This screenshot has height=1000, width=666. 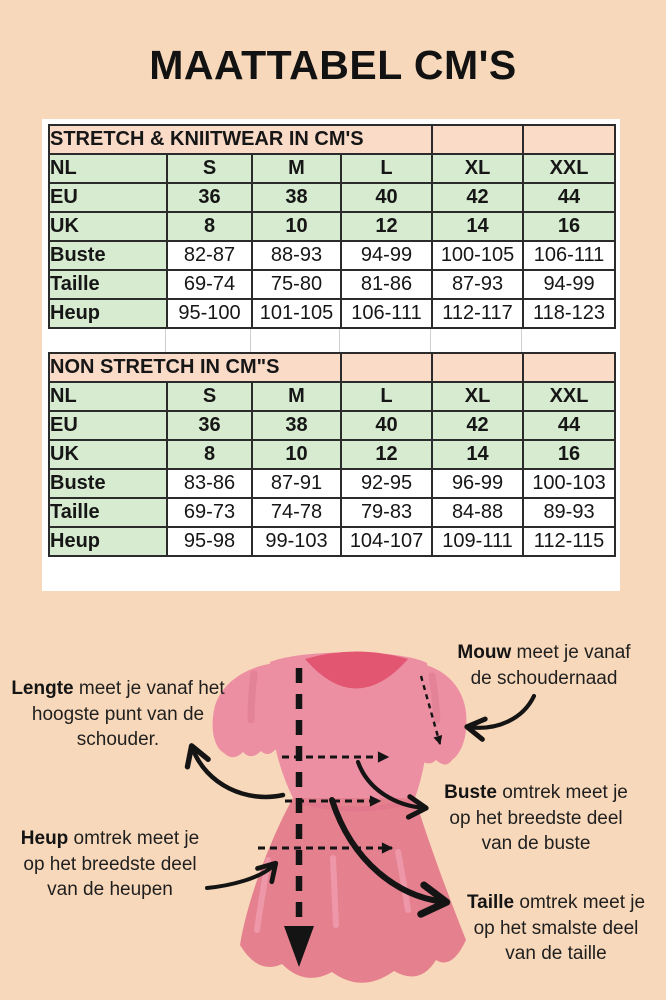 I want to click on measure-cell: 84-88, so click(x=478, y=512).